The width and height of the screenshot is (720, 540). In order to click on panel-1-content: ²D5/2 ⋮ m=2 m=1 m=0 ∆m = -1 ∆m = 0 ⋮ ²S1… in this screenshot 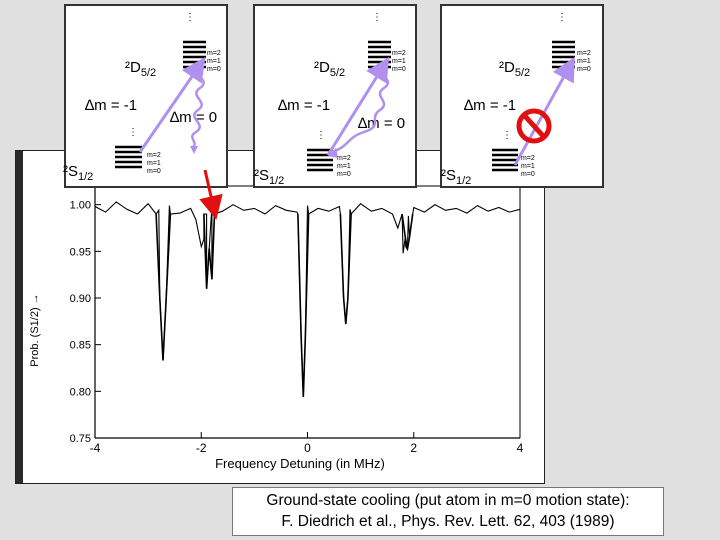, I will do `click(142, 97)`.